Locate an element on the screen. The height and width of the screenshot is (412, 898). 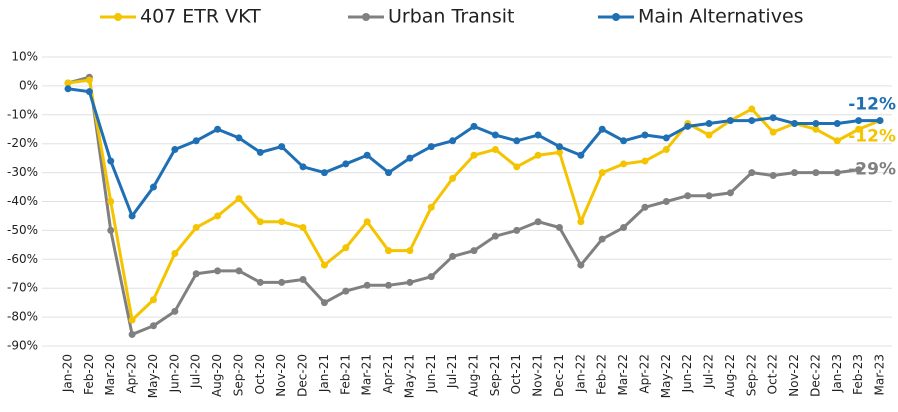
x-tick-label: Feb-22 is located at coordinates (602, 374).